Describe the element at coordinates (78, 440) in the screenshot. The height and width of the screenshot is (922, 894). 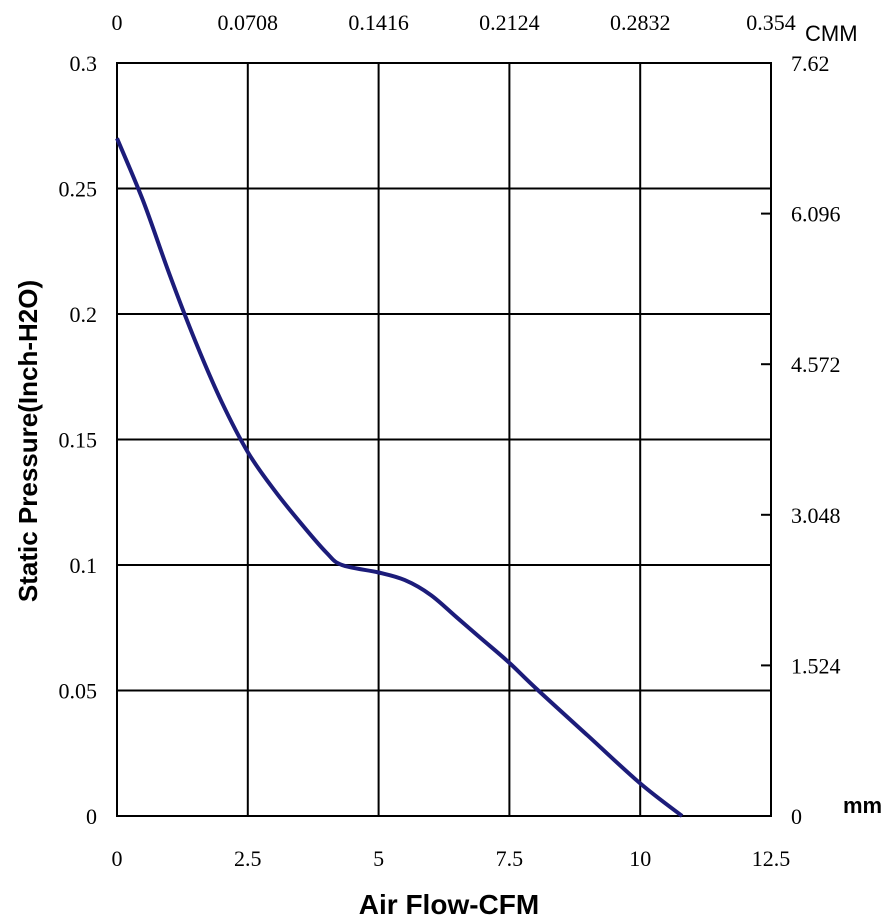
I see `y-tick-label: 0.15` at that location.